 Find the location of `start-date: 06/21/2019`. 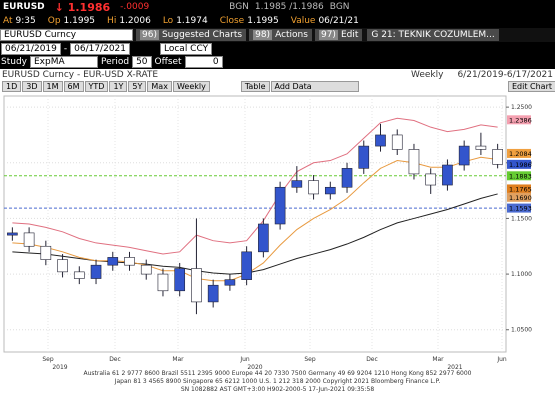

start-date: 06/21/2019 is located at coordinates (31, 49).